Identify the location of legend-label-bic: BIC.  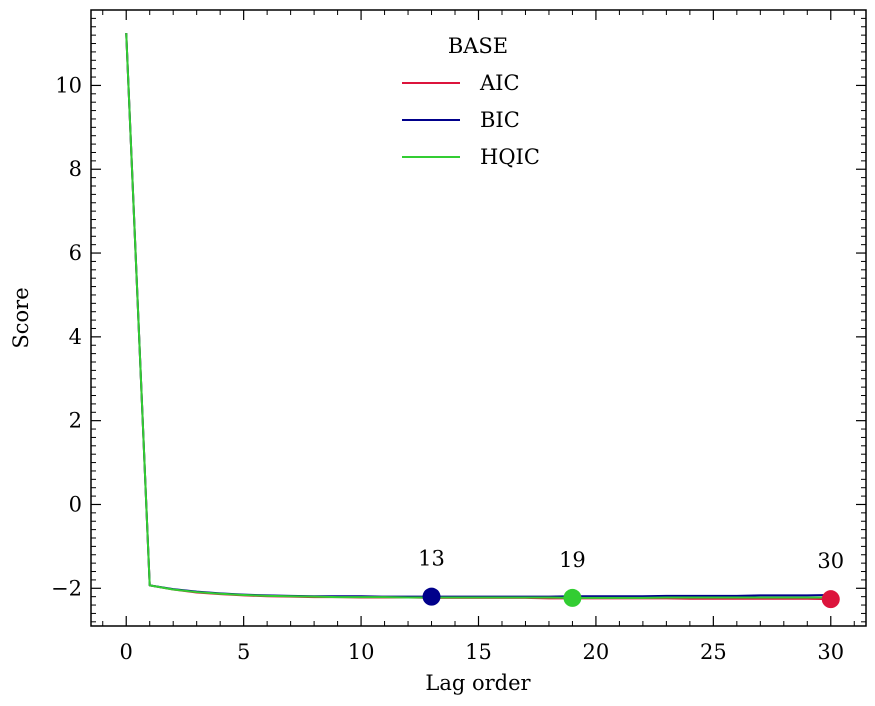
(500, 120).